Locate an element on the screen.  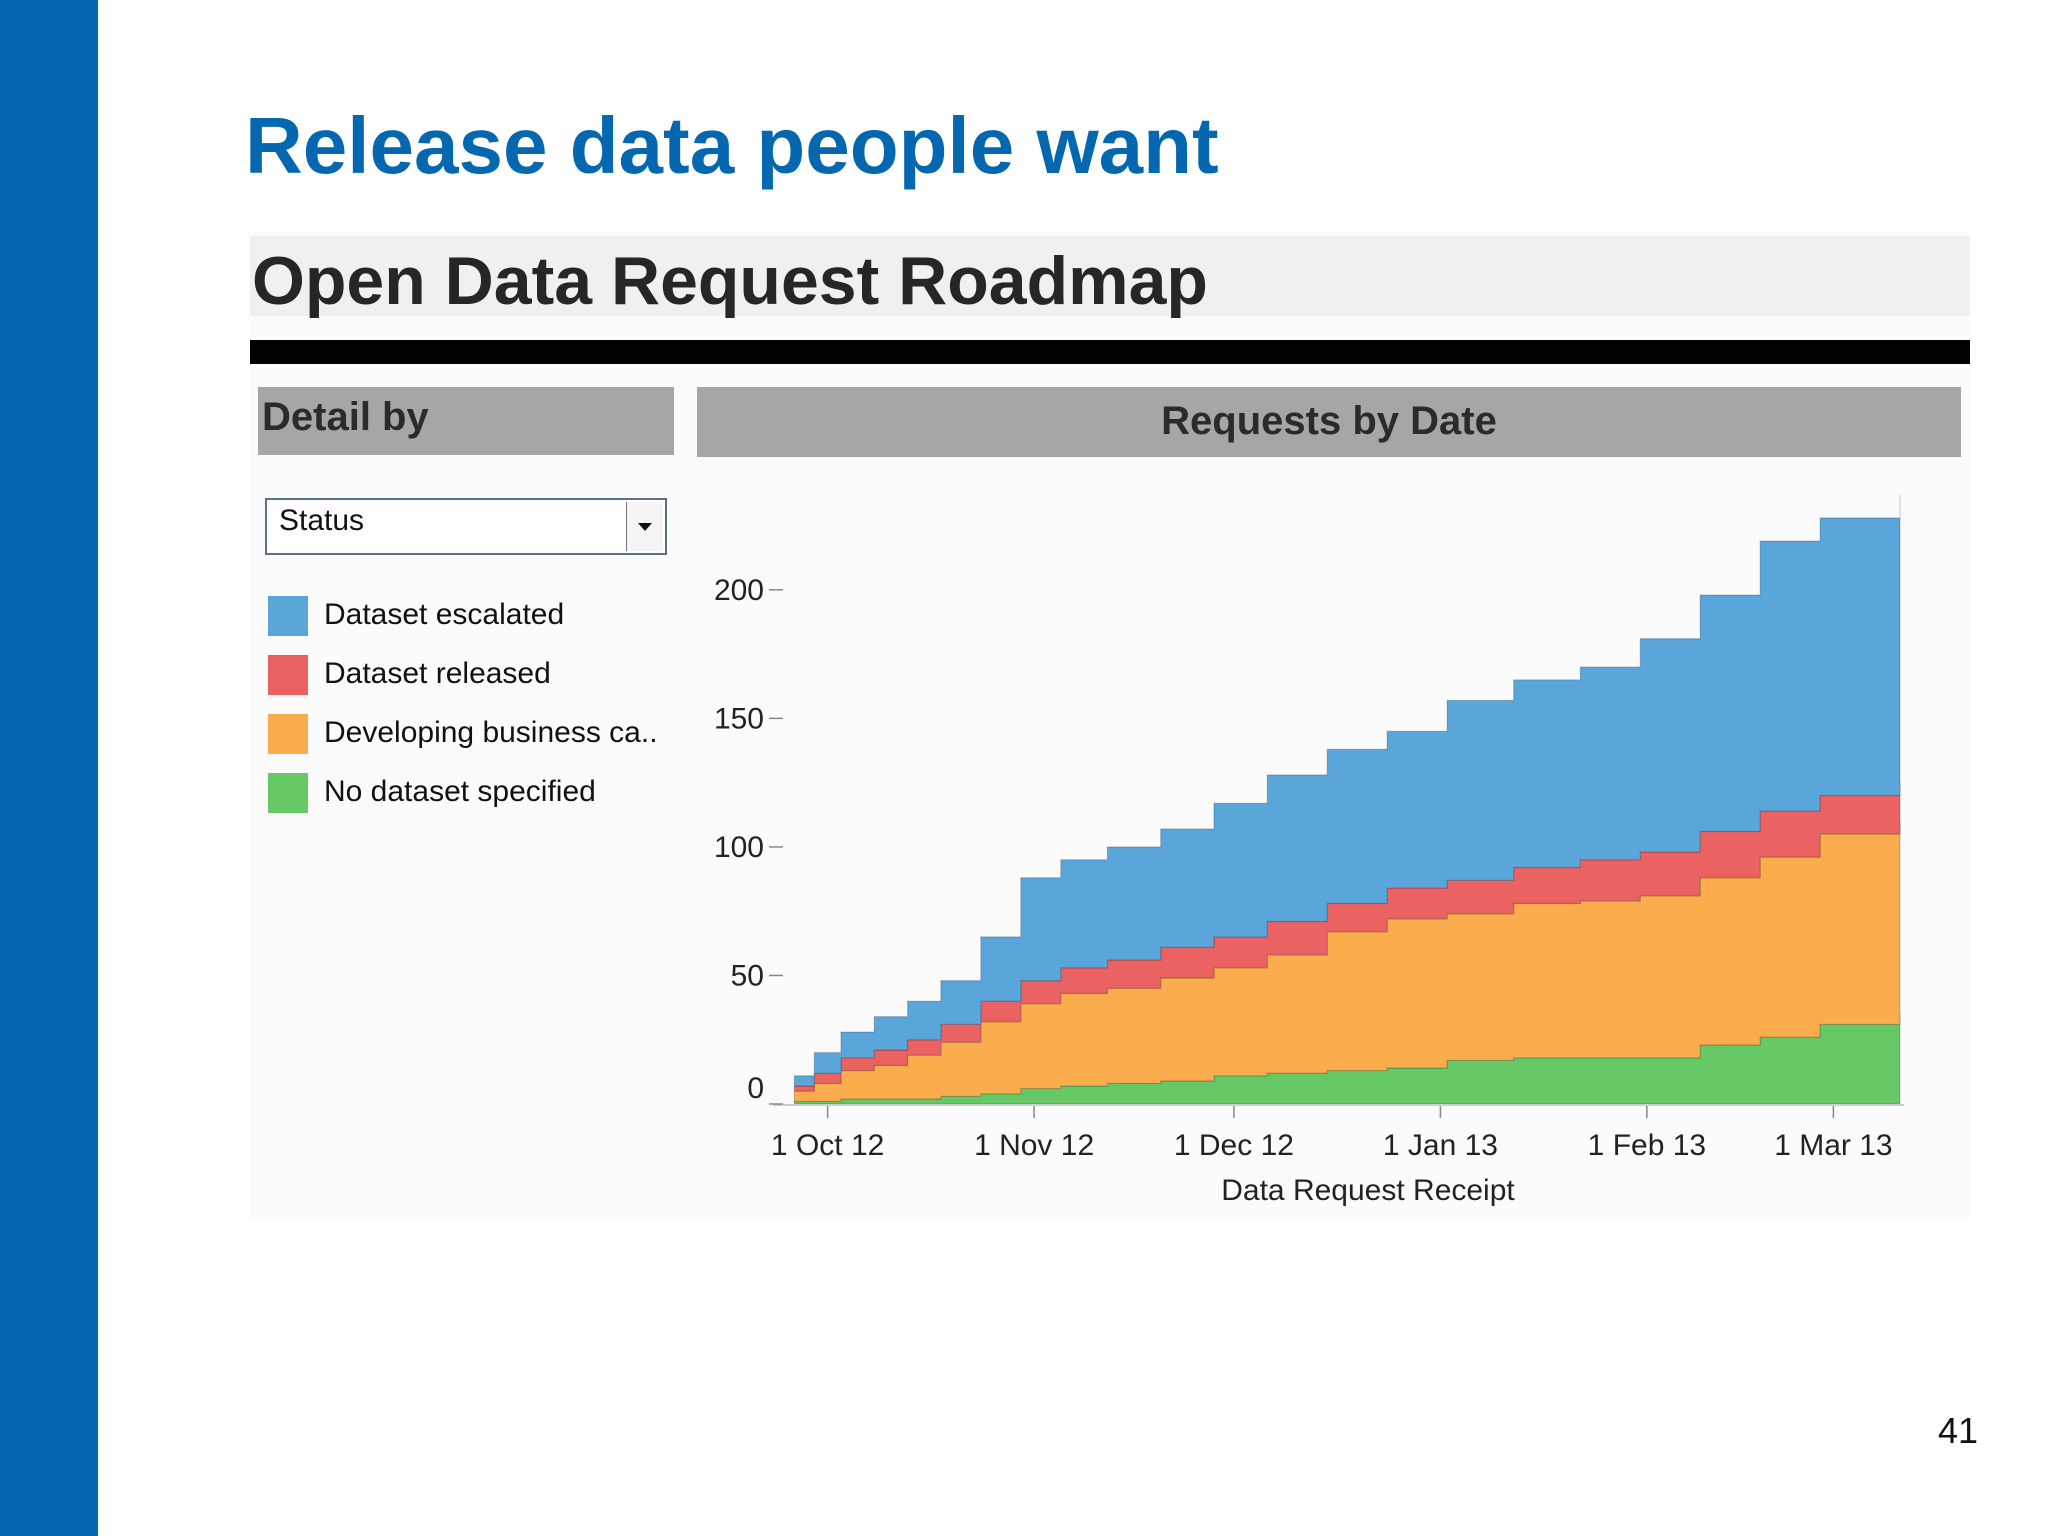
y-tick-label-50: 50 is located at coordinates (747, 975).